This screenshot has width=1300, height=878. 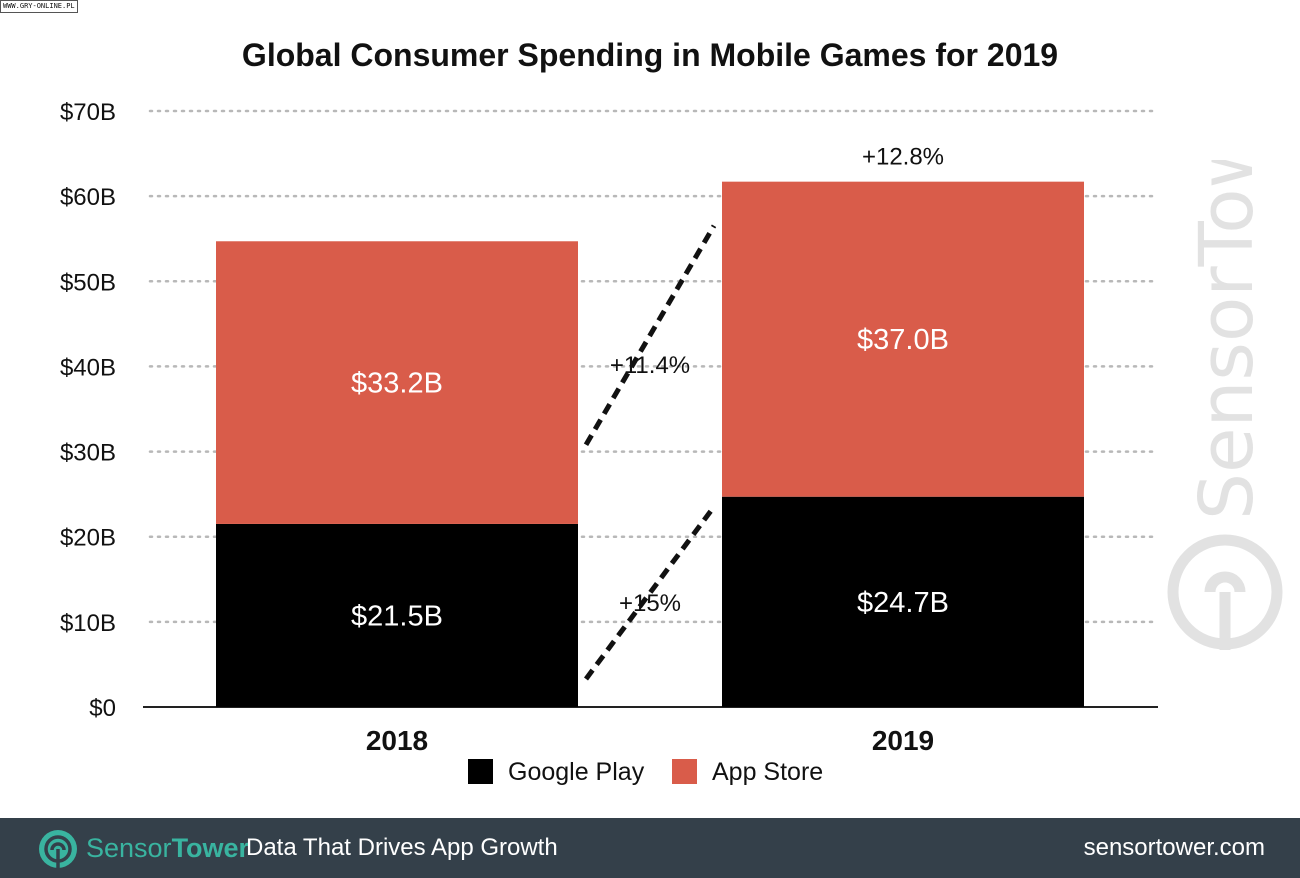 What do you see at coordinates (397, 740) in the screenshot?
I see `x-tick-label: 2018` at bounding box center [397, 740].